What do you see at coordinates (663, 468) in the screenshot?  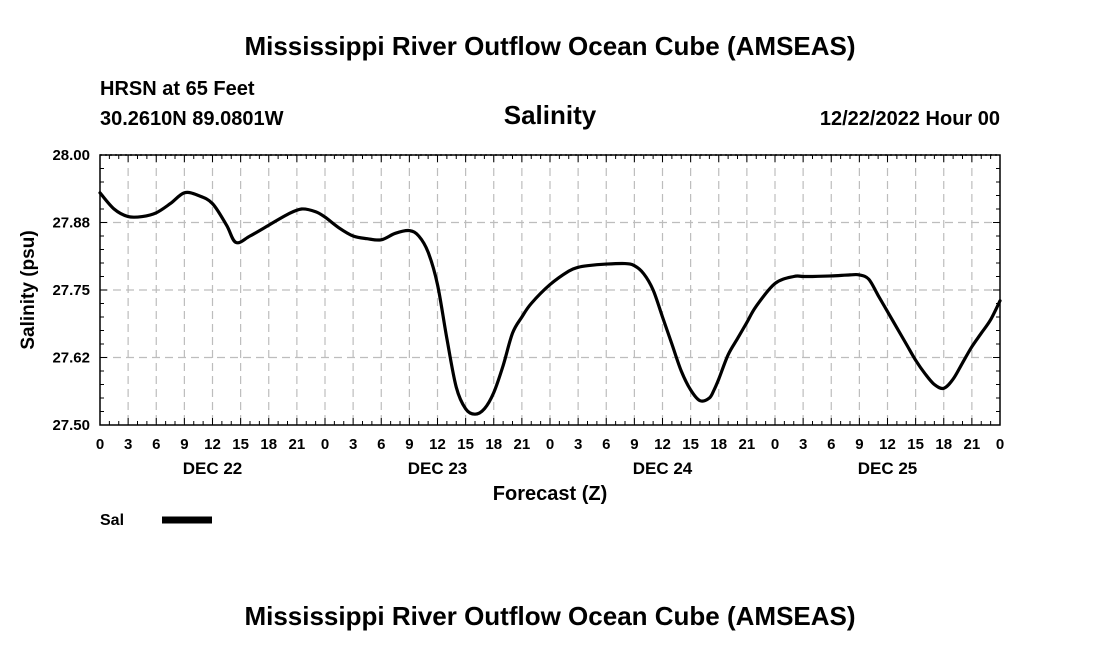 I see `day-label: DEC 24` at bounding box center [663, 468].